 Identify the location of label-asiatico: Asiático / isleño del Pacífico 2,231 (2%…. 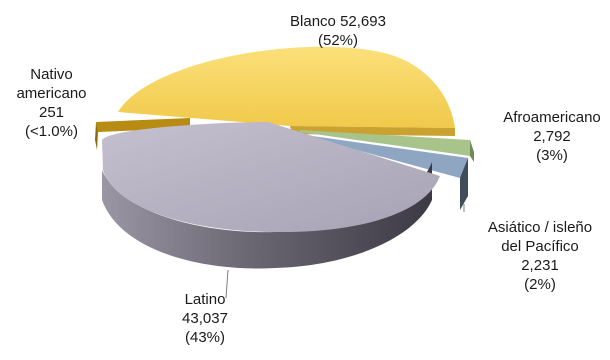
(540, 256).